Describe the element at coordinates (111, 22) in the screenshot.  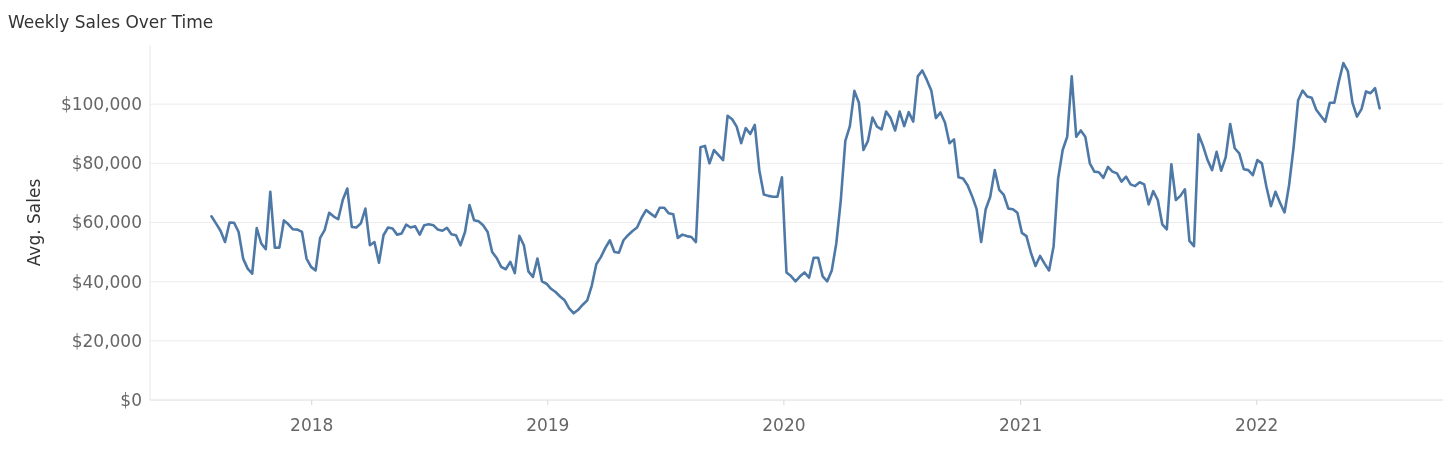
I see `chart-title: Weekly Sales Over Time` at that location.